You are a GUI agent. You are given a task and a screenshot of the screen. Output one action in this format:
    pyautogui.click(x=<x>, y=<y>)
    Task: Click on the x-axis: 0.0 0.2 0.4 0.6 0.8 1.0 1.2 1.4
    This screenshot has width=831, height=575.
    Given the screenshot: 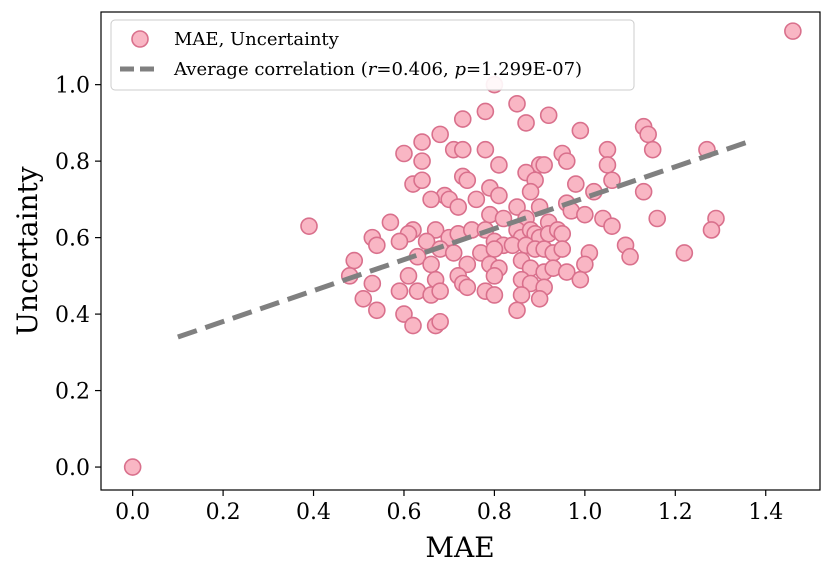 What is the action you would take?
    pyautogui.click(x=449, y=507)
    